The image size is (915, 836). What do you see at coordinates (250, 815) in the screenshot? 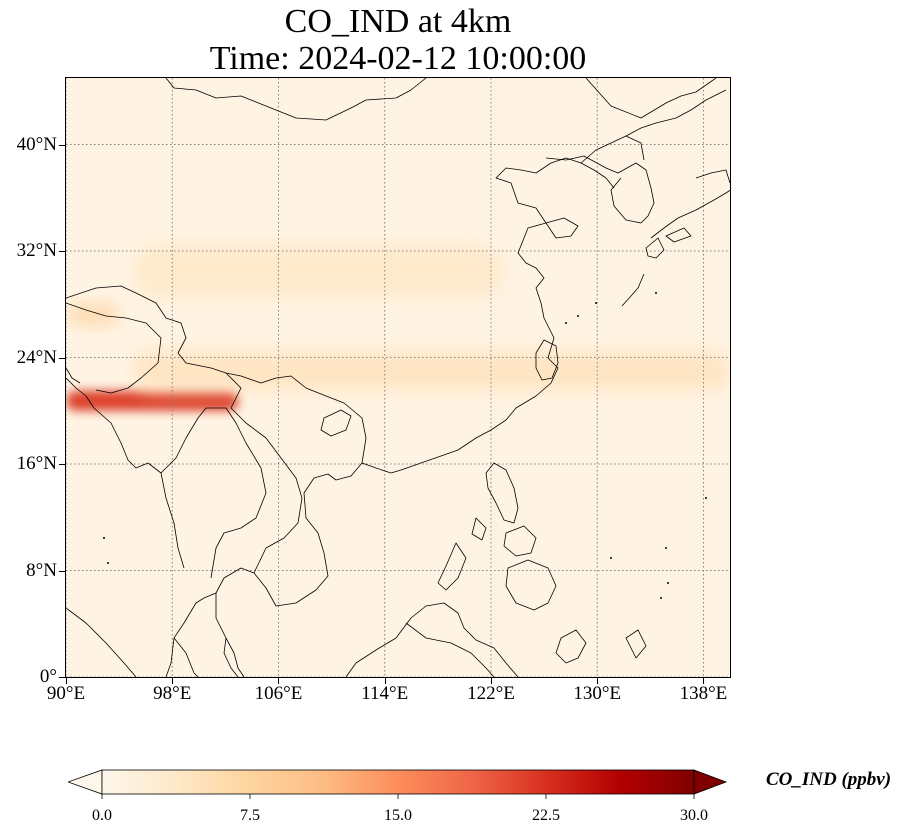
I see `colorbar-tick-label: 7.5` at bounding box center [250, 815].